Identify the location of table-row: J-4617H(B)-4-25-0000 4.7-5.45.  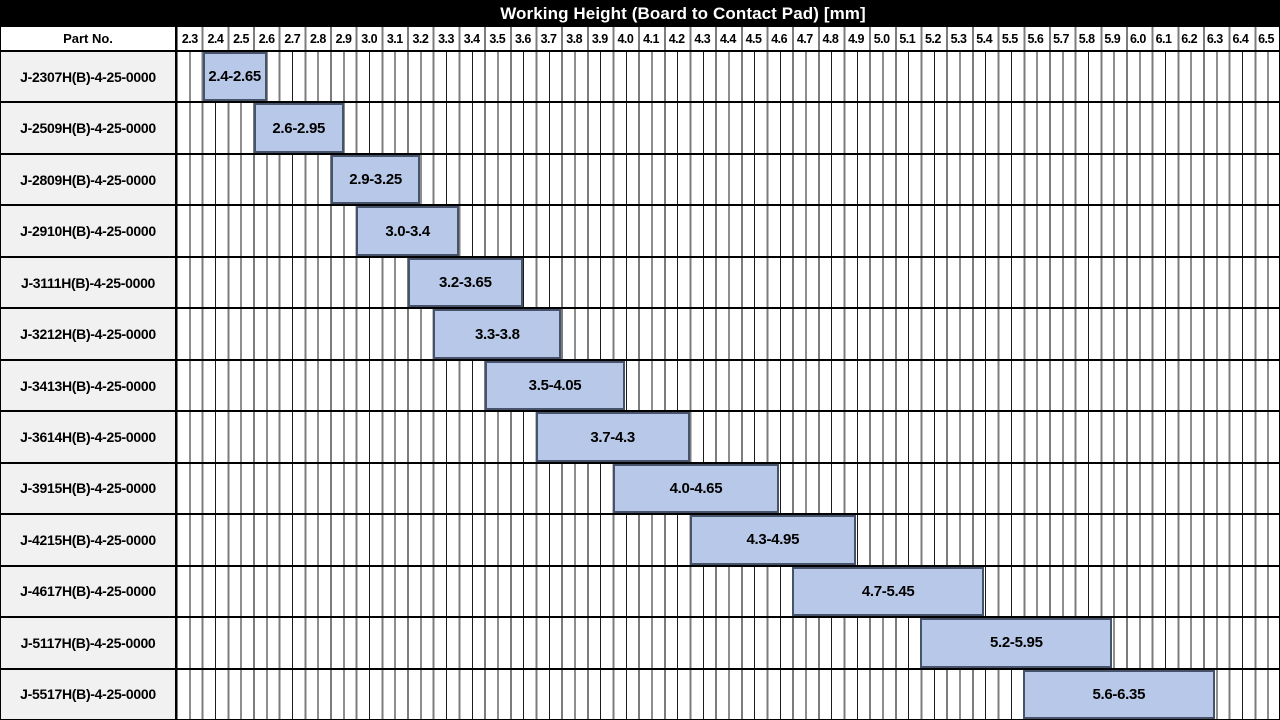
(640, 590).